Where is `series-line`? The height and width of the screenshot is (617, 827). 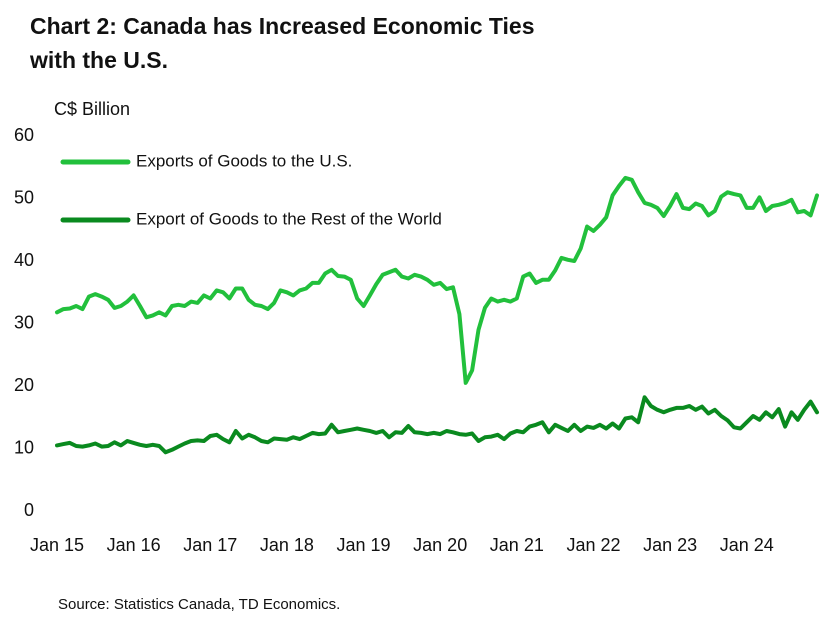 series-line is located at coordinates (437, 425).